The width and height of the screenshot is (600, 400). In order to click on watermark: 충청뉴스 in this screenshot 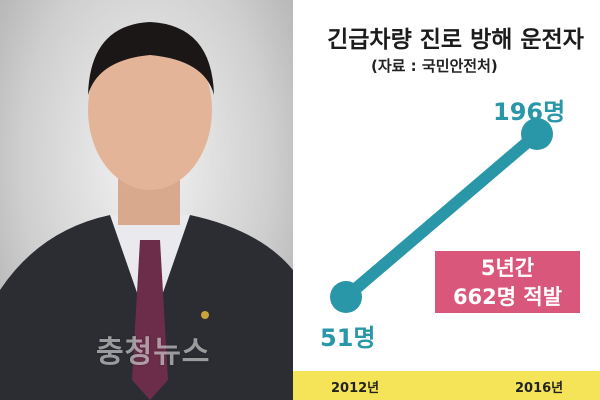, I will do `click(153, 352)`.